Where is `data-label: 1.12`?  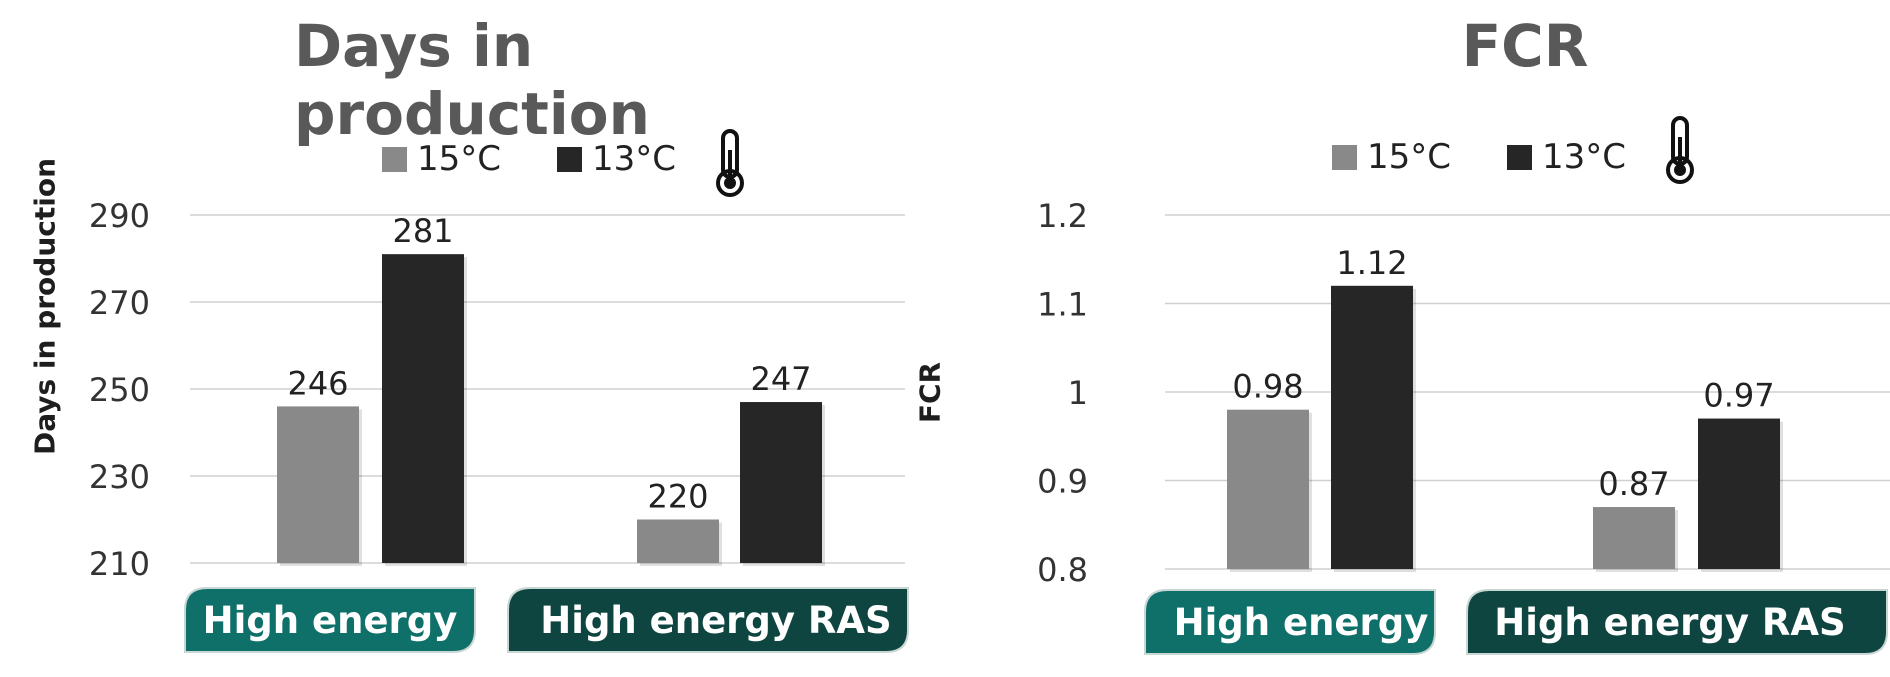 data-label: 1.12 is located at coordinates (1371, 263).